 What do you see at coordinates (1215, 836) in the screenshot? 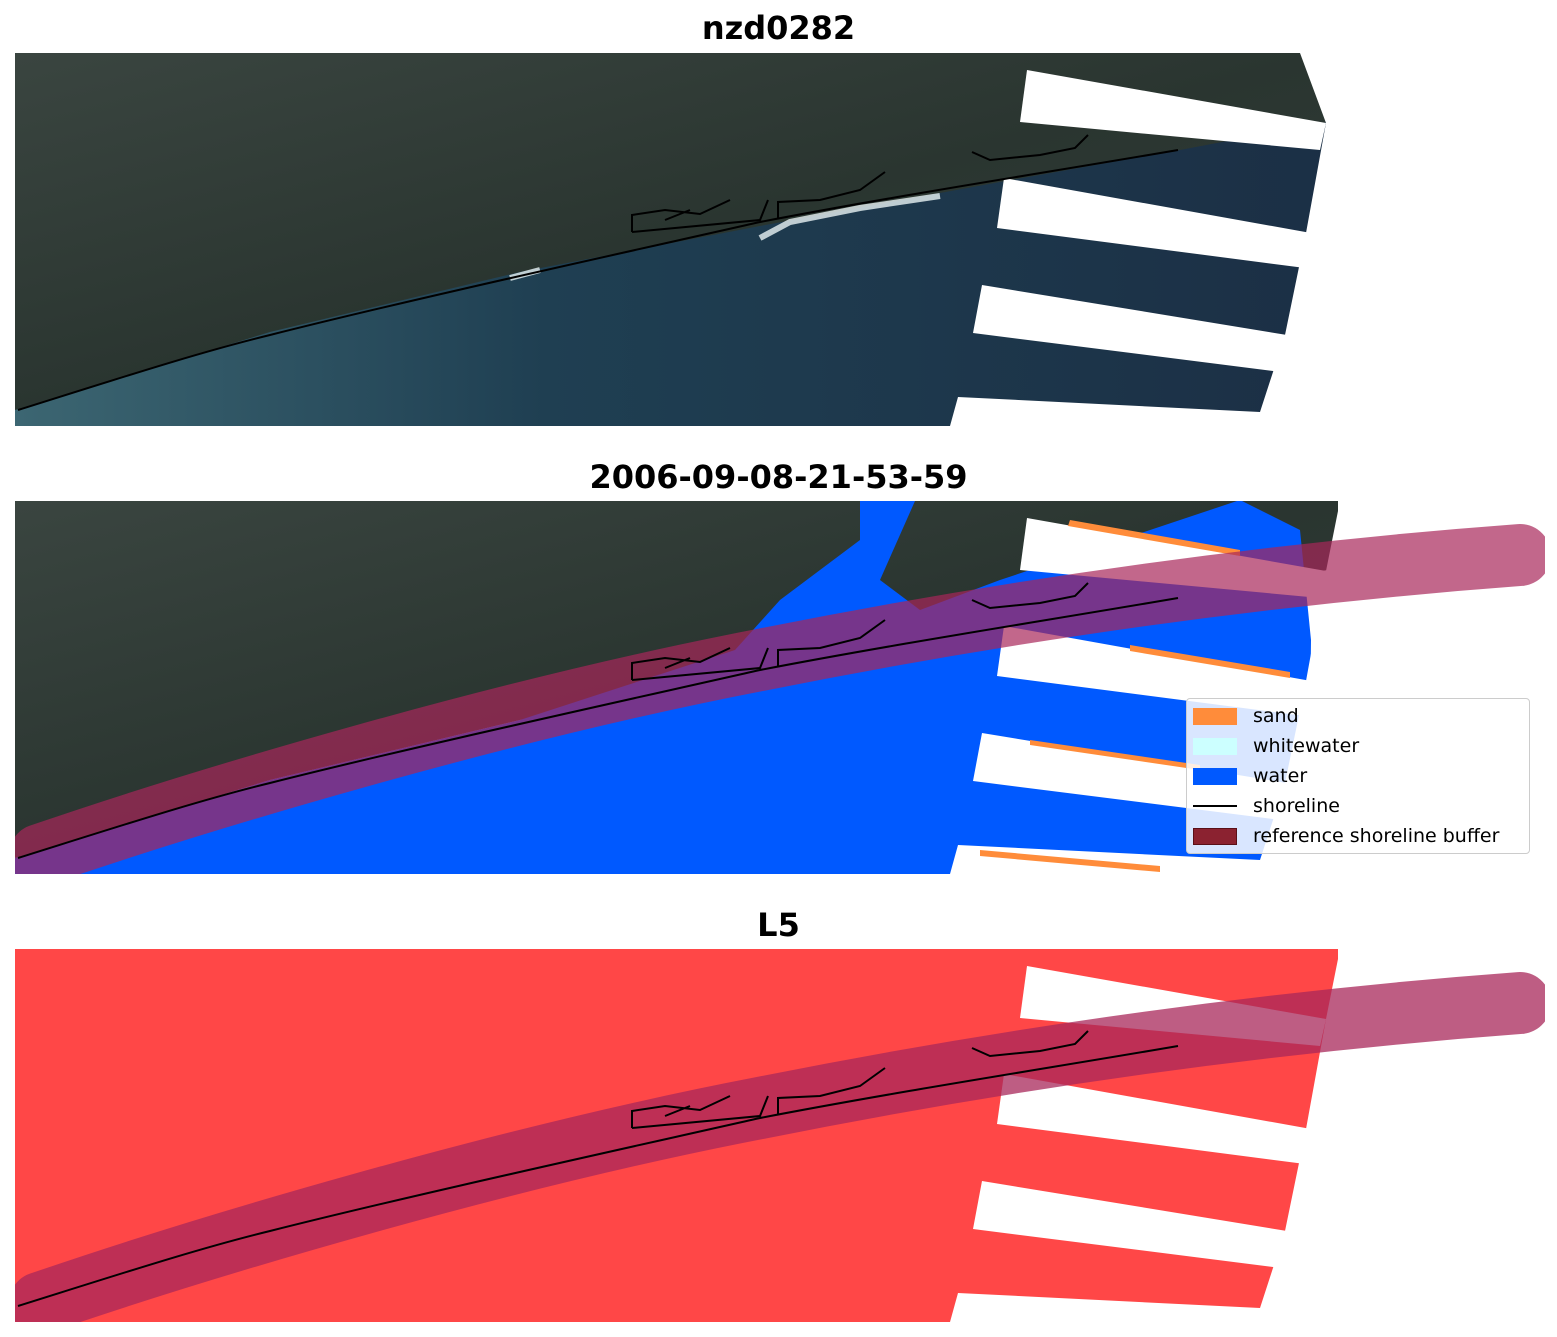
I see `legend-swatch-buffer` at bounding box center [1215, 836].